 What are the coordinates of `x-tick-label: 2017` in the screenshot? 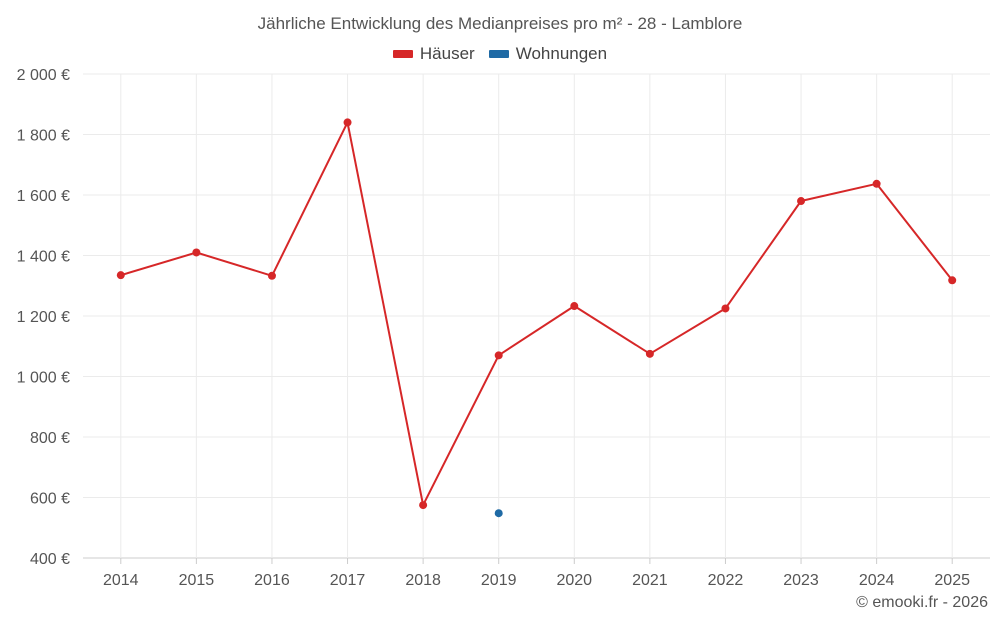 It's located at (348, 580).